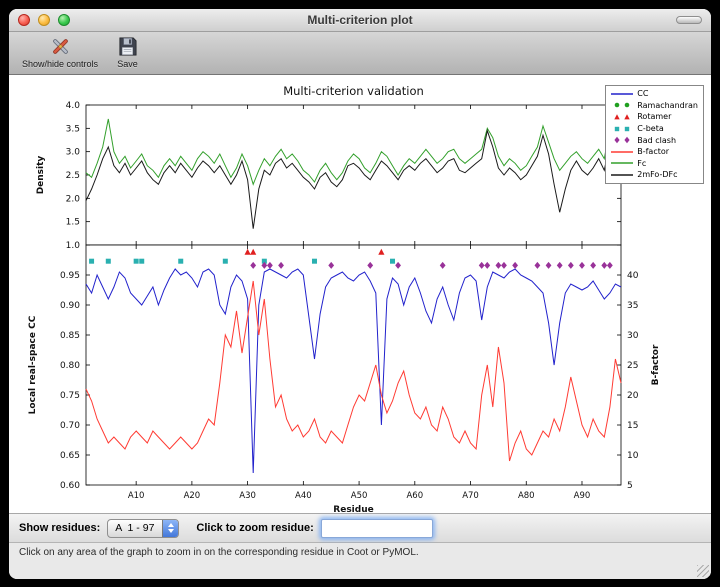  I want to click on minimize-button, so click(44, 20).